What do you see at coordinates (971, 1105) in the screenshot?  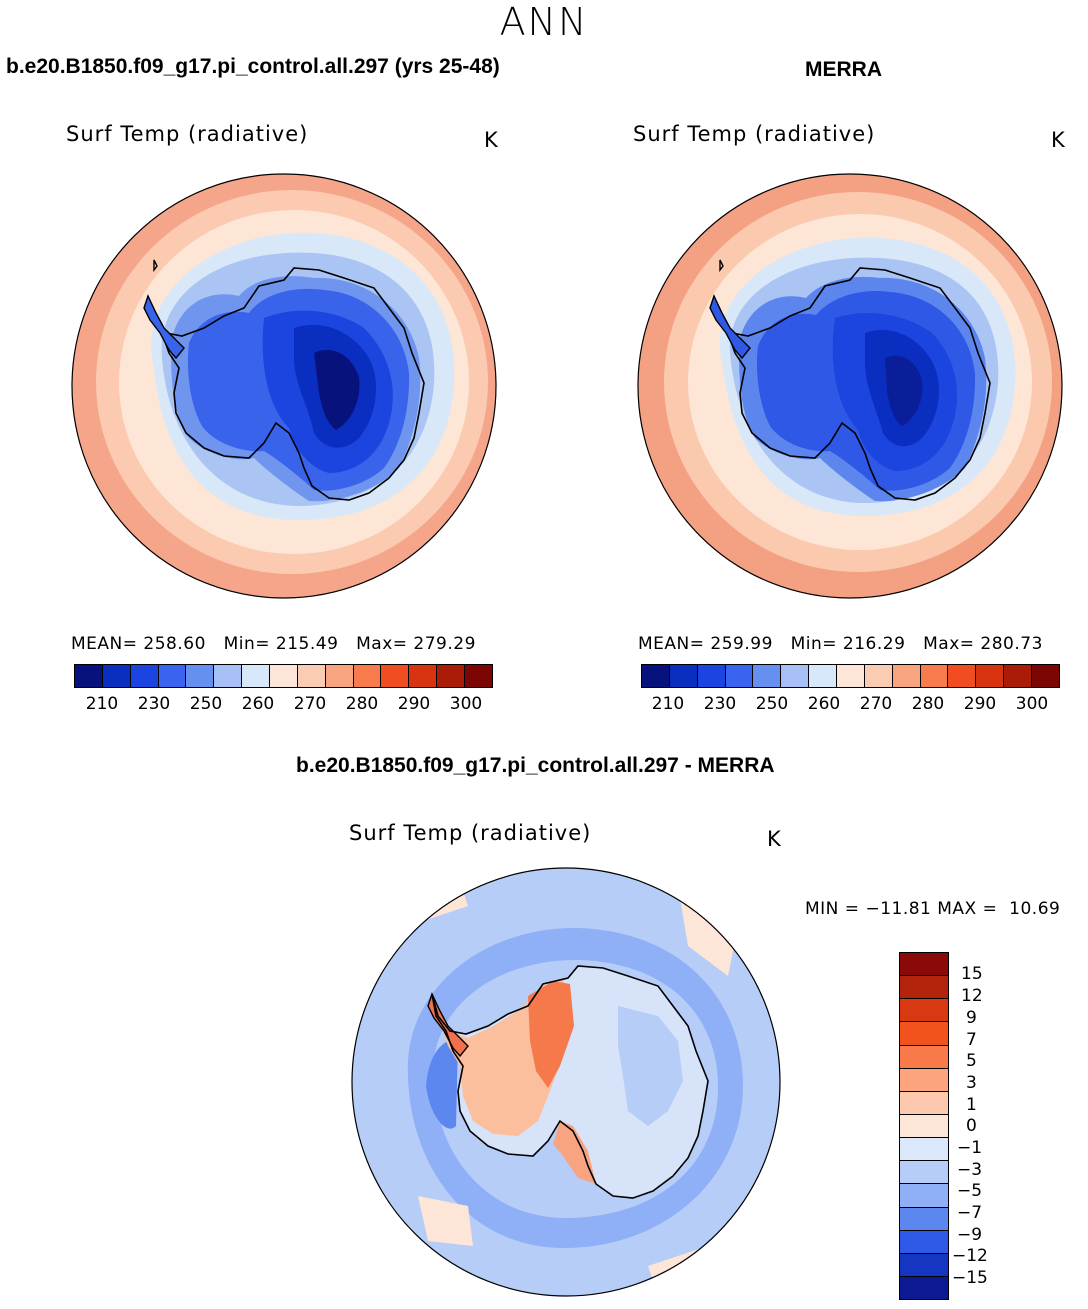 I see `diff-cbar-tick: 1` at bounding box center [971, 1105].